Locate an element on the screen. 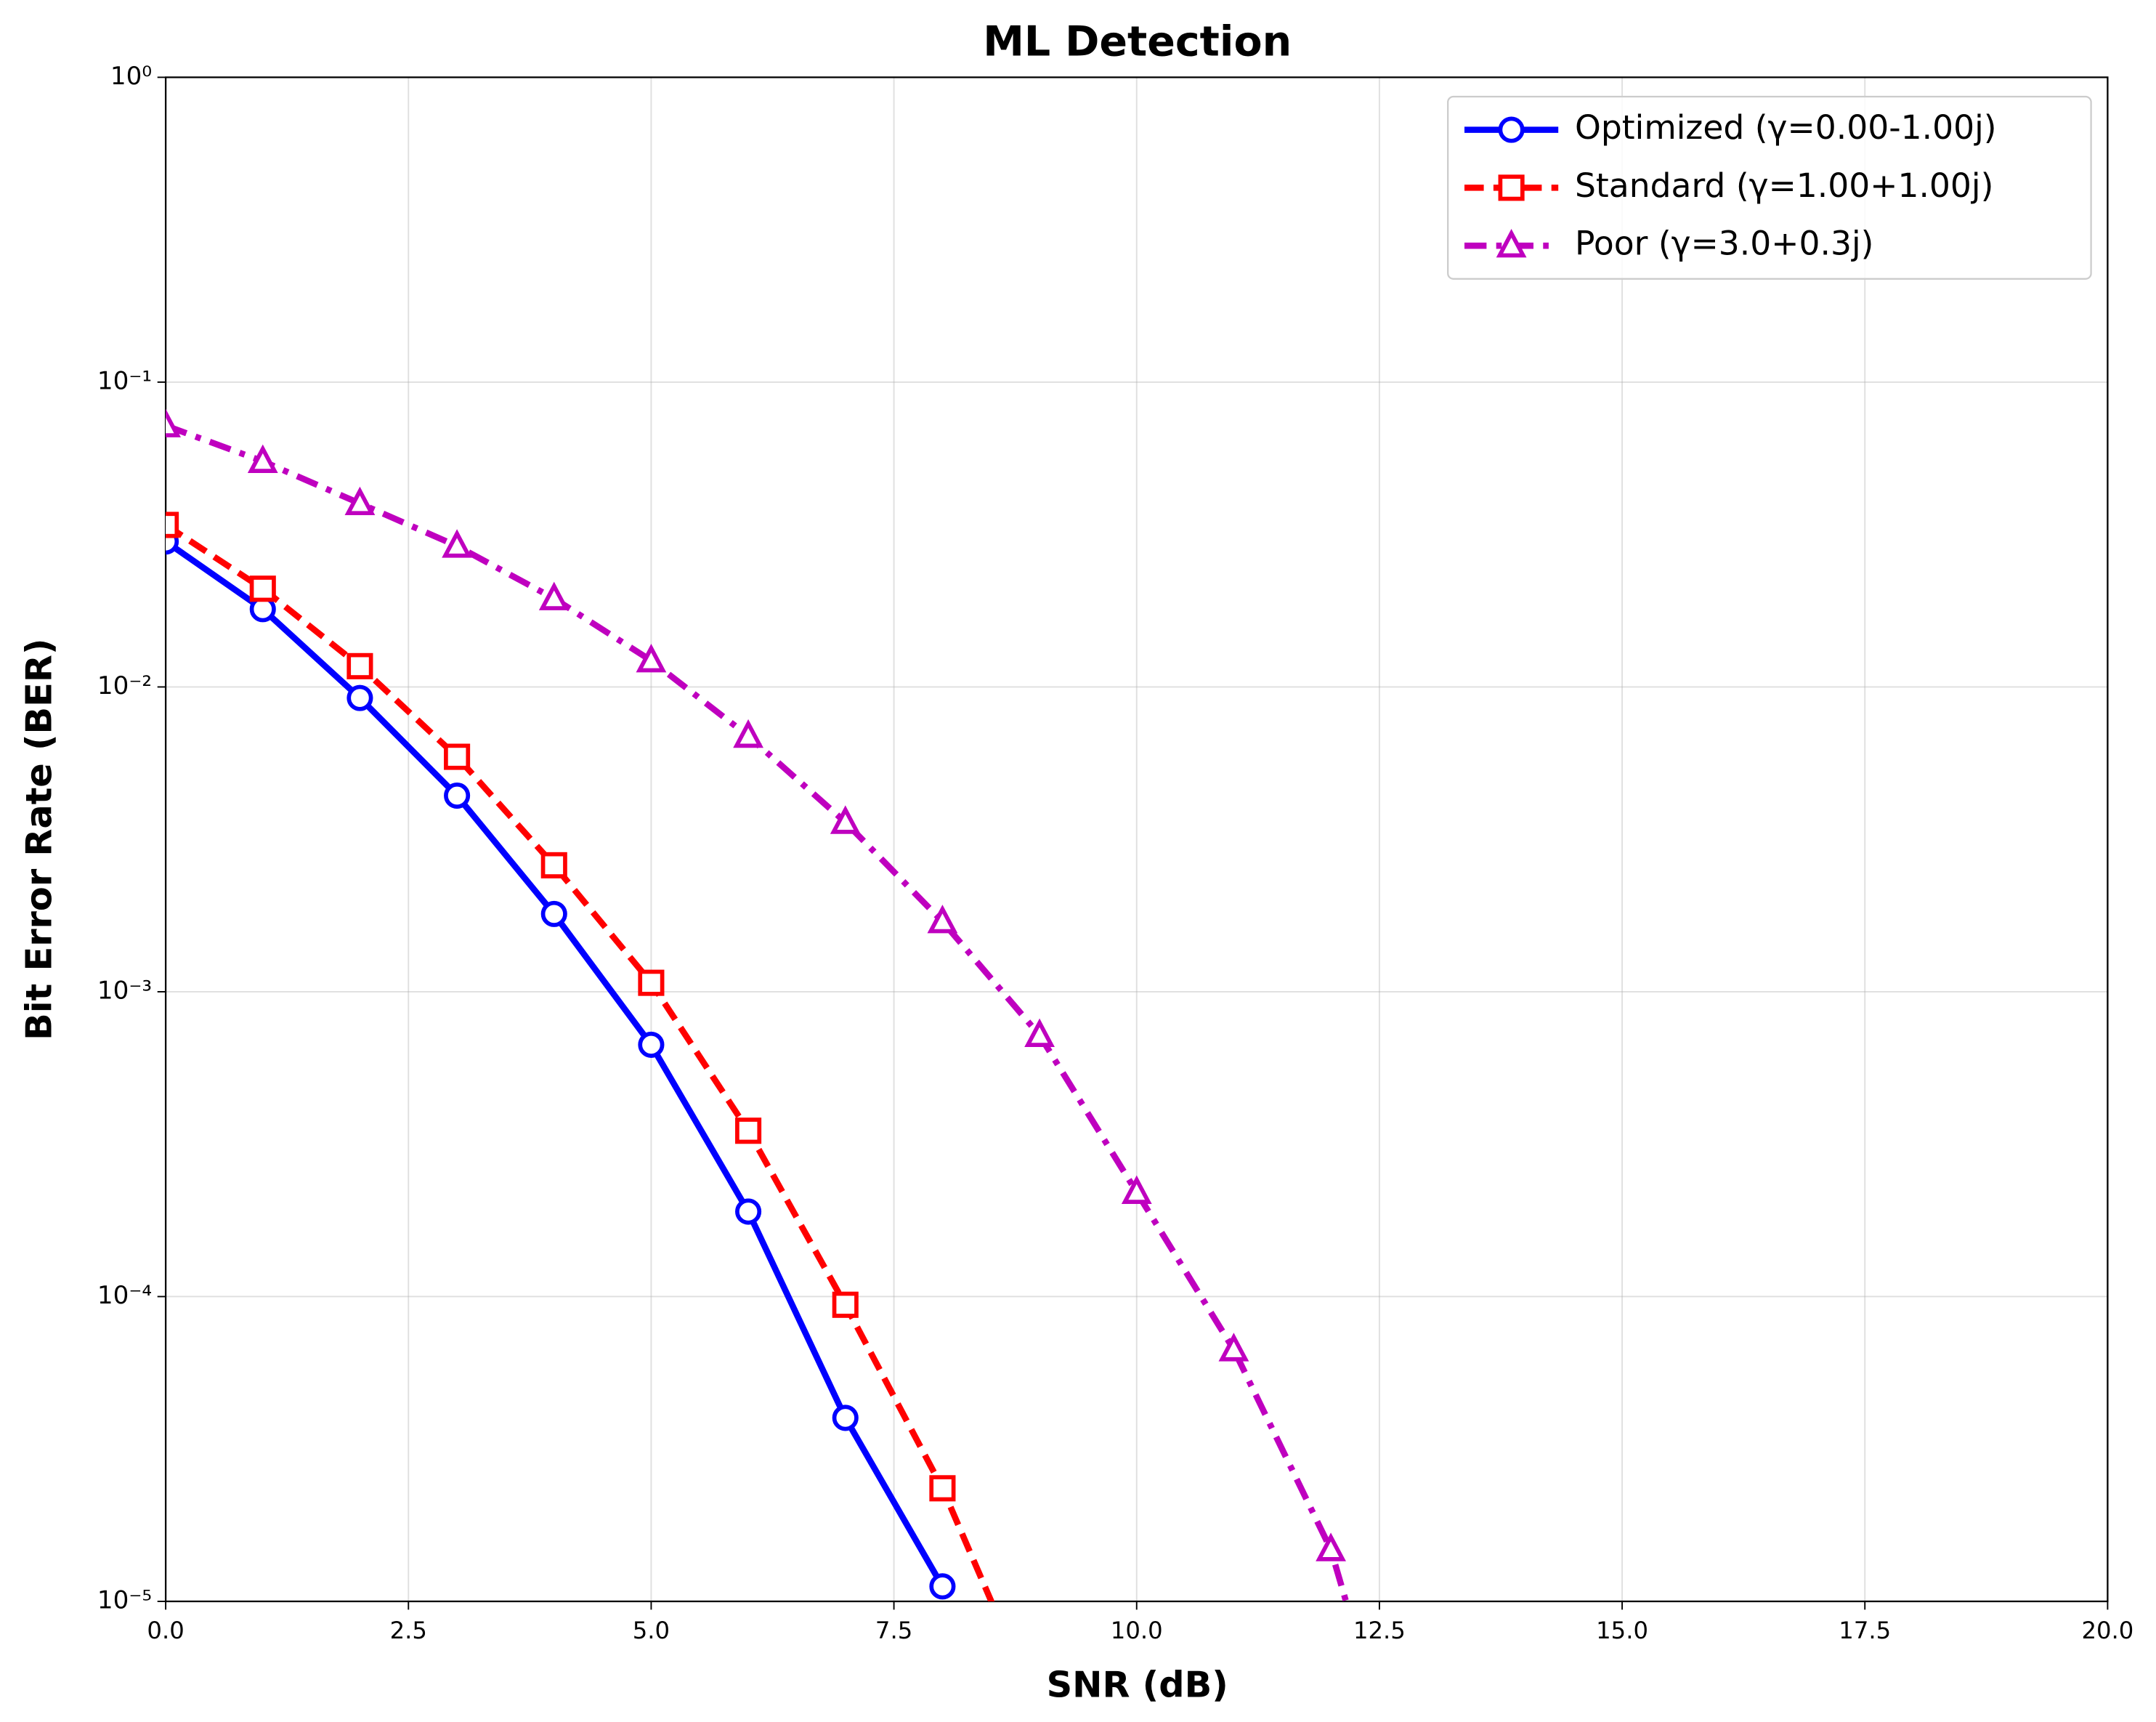 The image size is (2156, 1722). y-axis-label: Bit Error Rate (BER) is located at coordinates (39, 840).